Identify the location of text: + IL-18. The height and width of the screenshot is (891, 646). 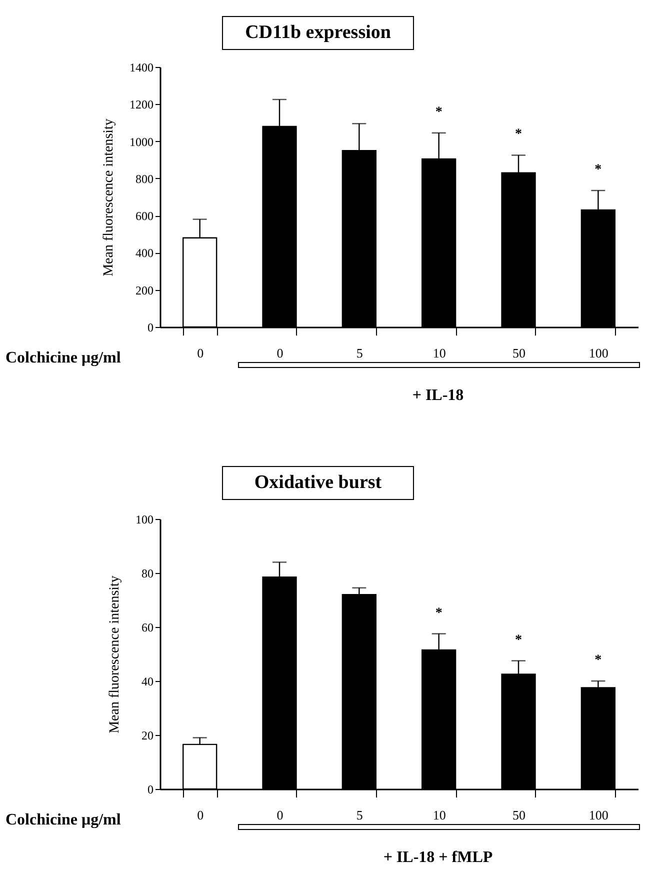
(438, 396).